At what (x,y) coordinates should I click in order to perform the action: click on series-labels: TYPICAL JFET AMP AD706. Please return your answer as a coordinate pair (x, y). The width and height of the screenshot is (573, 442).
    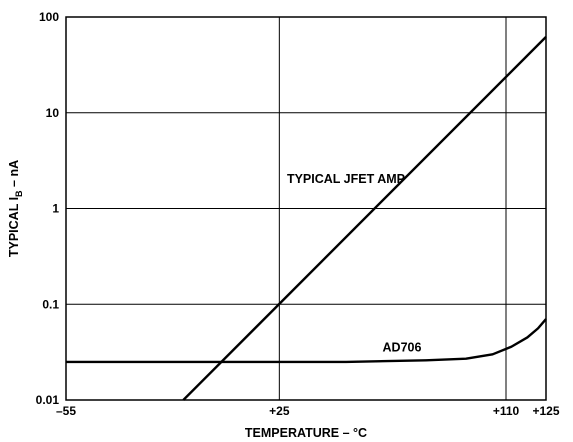
    Looking at the image, I should click on (354, 263).